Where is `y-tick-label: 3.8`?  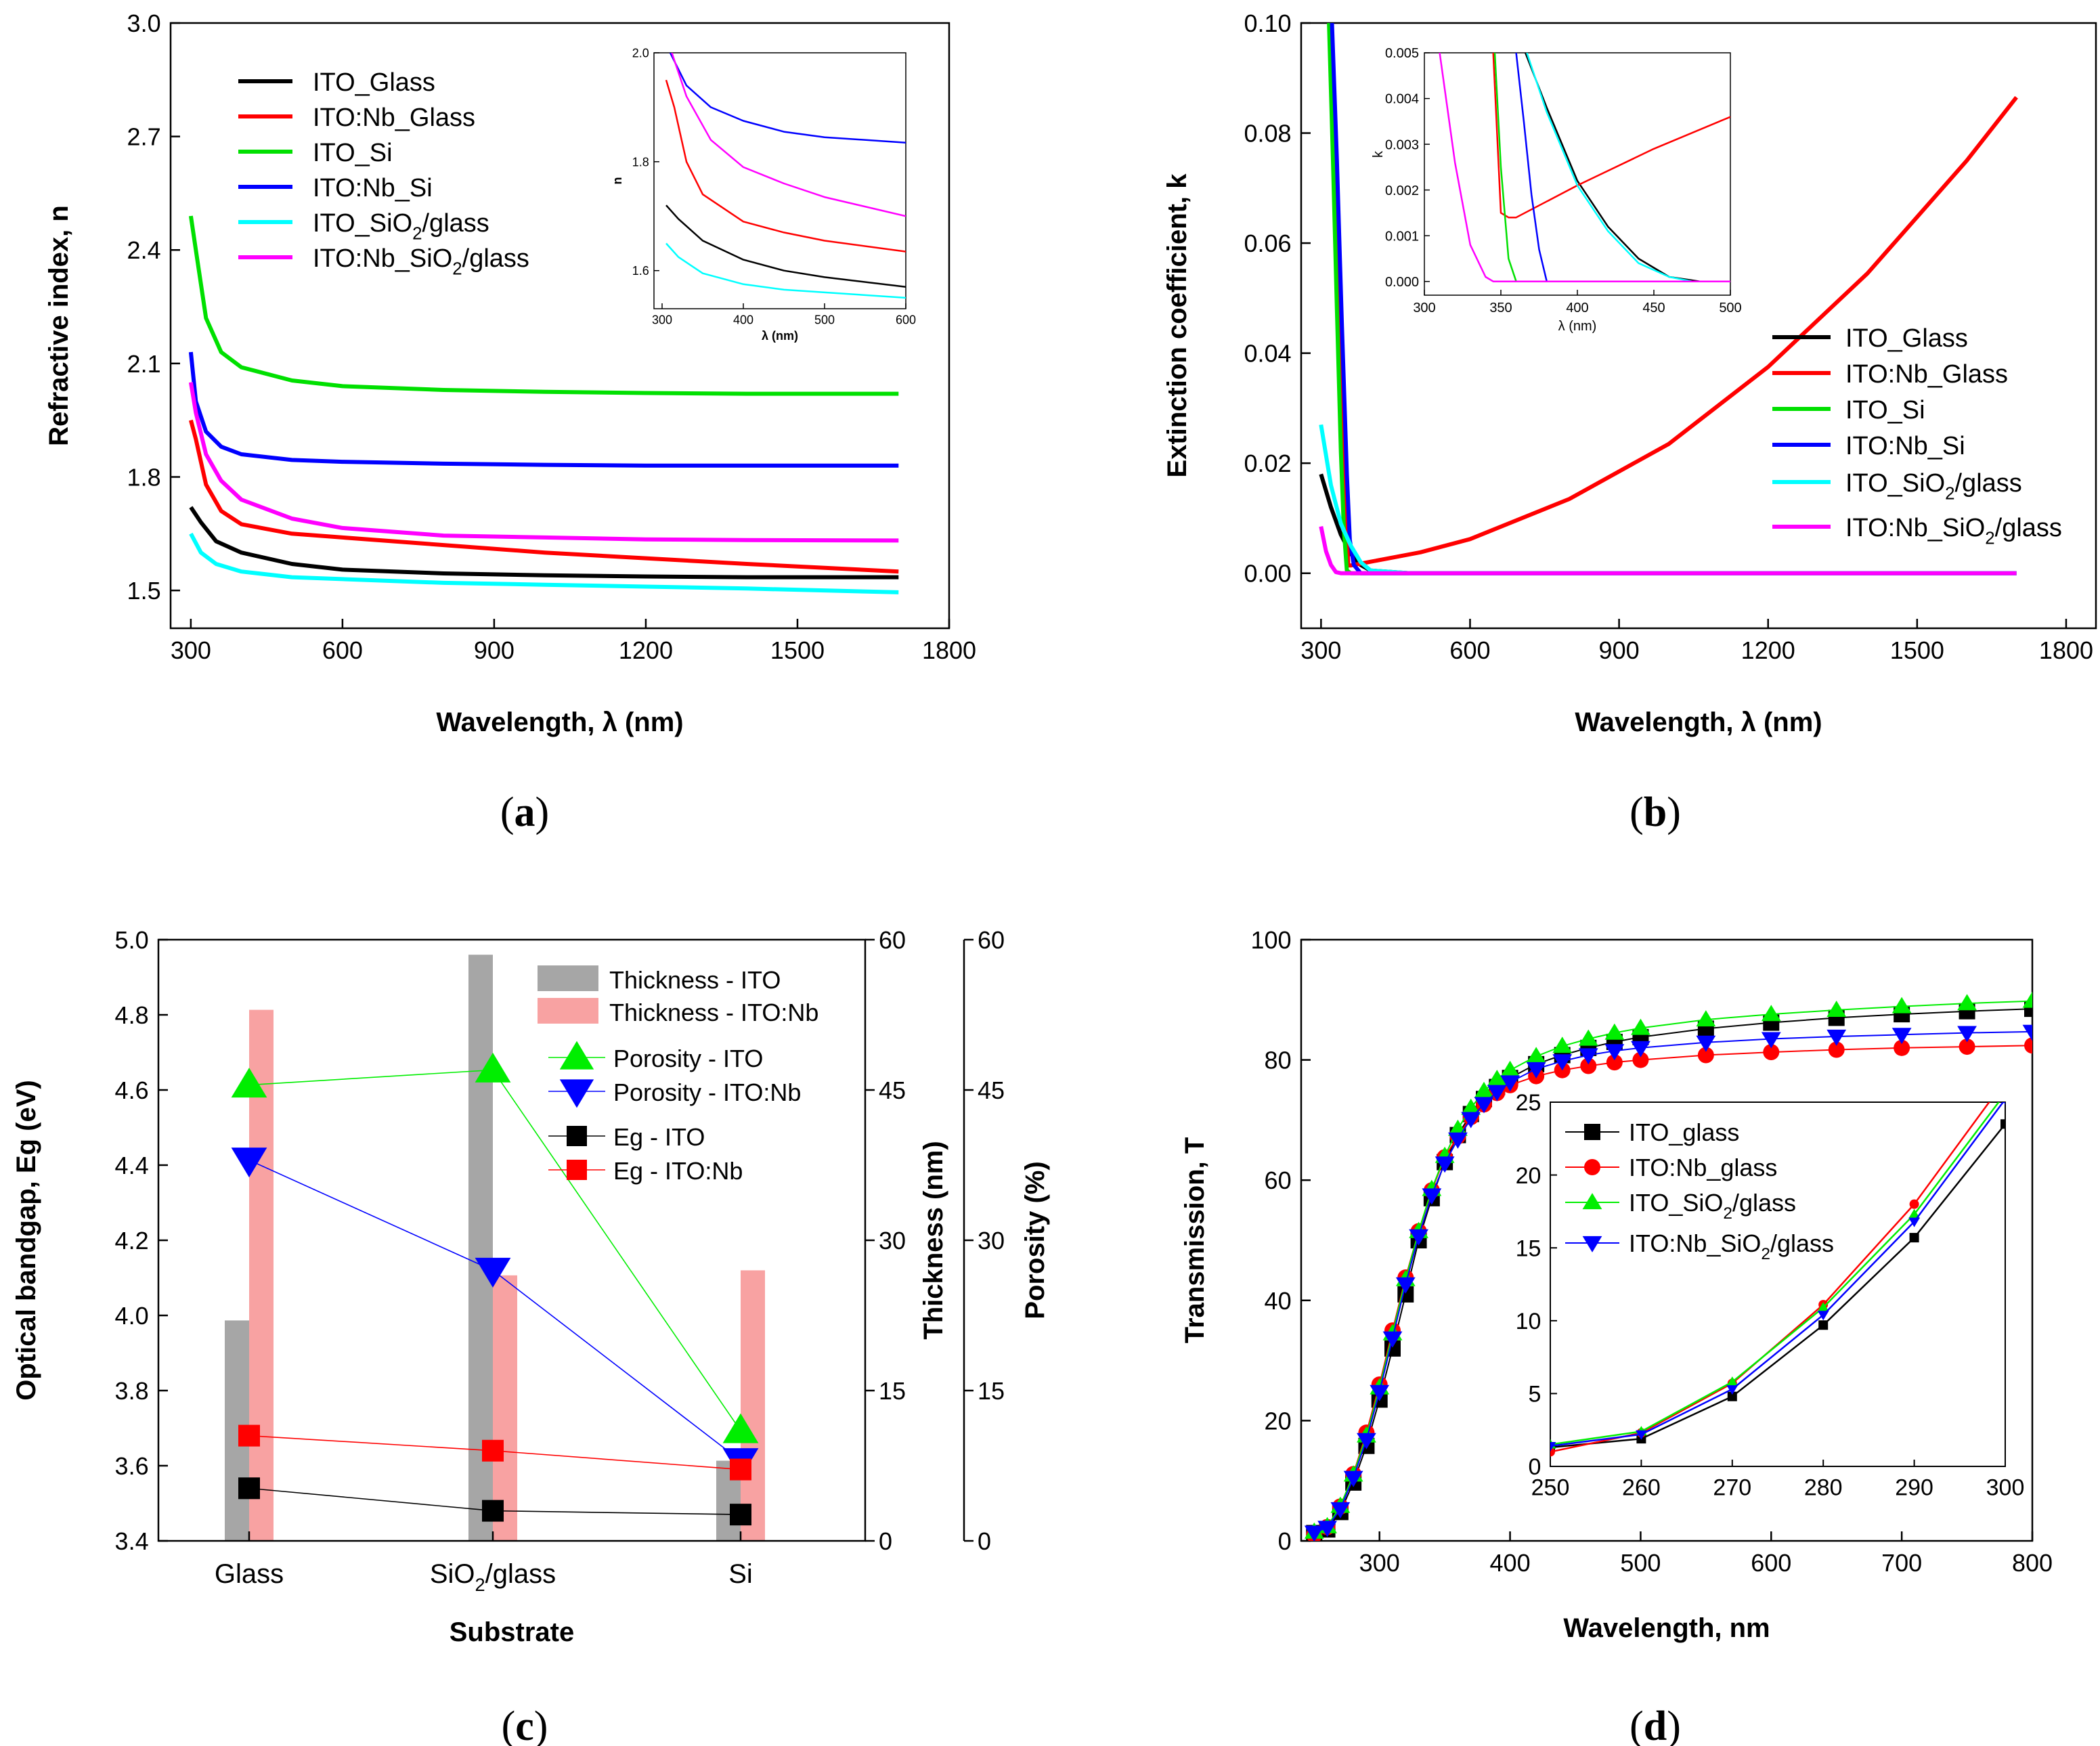 y-tick-label: 3.8 is located at coordinates (132, 1391).